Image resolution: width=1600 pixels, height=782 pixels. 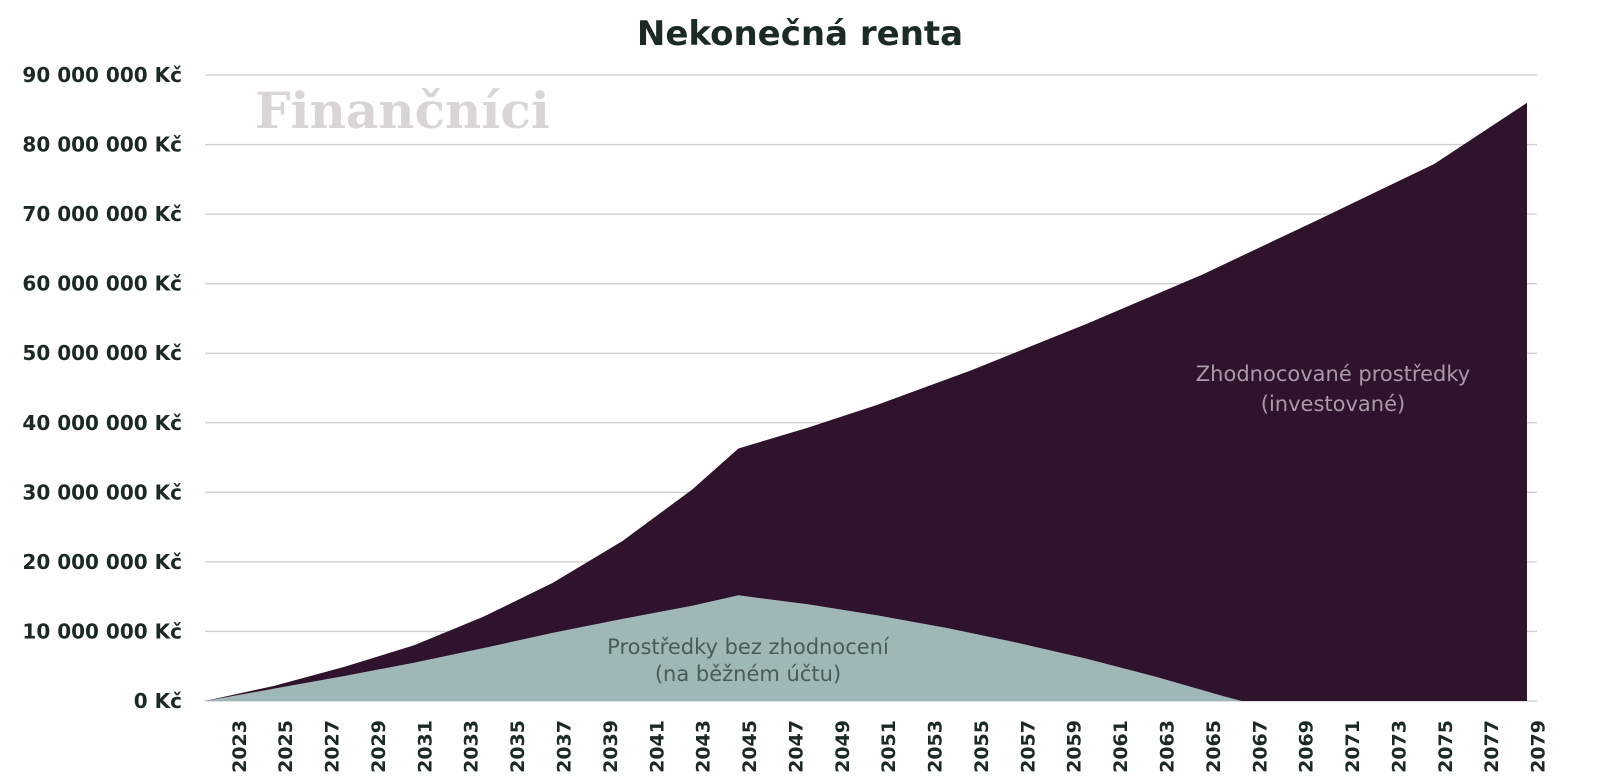 What do you see at coordinates (1446, 746) in the screenshot?
I see `x-tick-label-26: 2075` at bounding box center [1446, 746].